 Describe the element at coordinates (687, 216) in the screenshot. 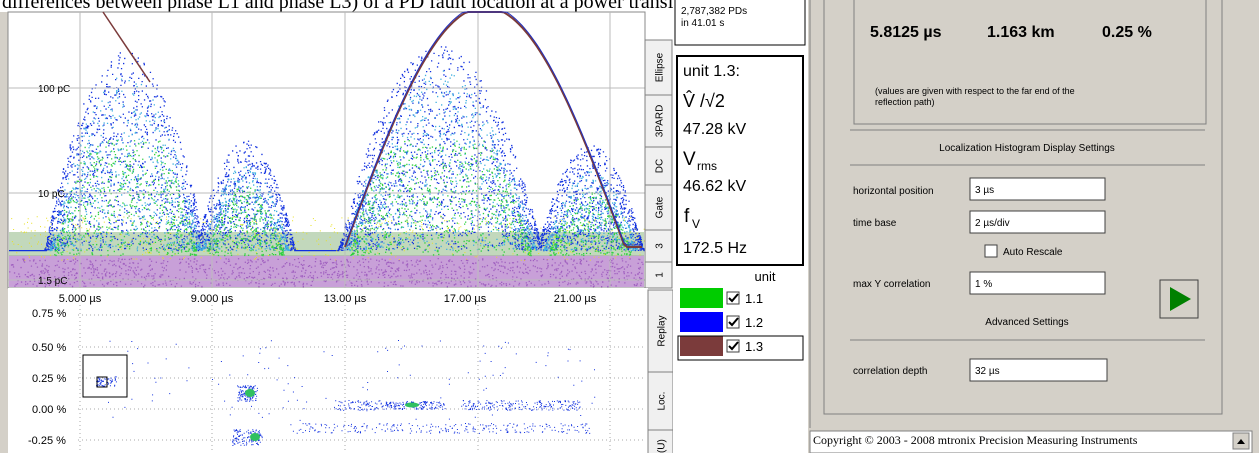

I see `label: f` at that location.